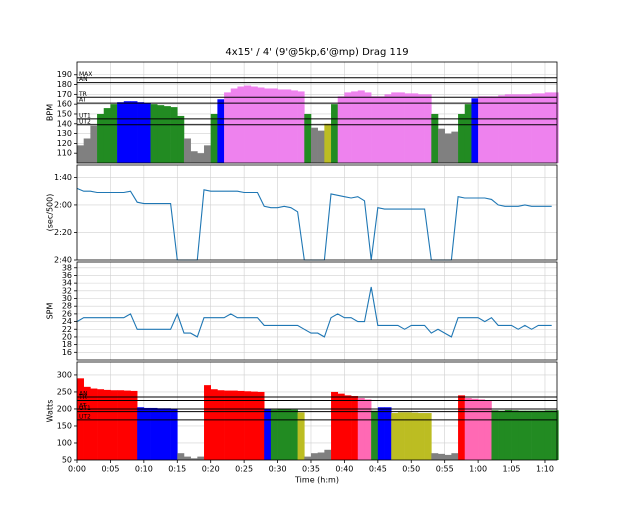 This screenshot has height=516, width=620. I want to click on x-tick-label: 0:40, so click(344, 469).